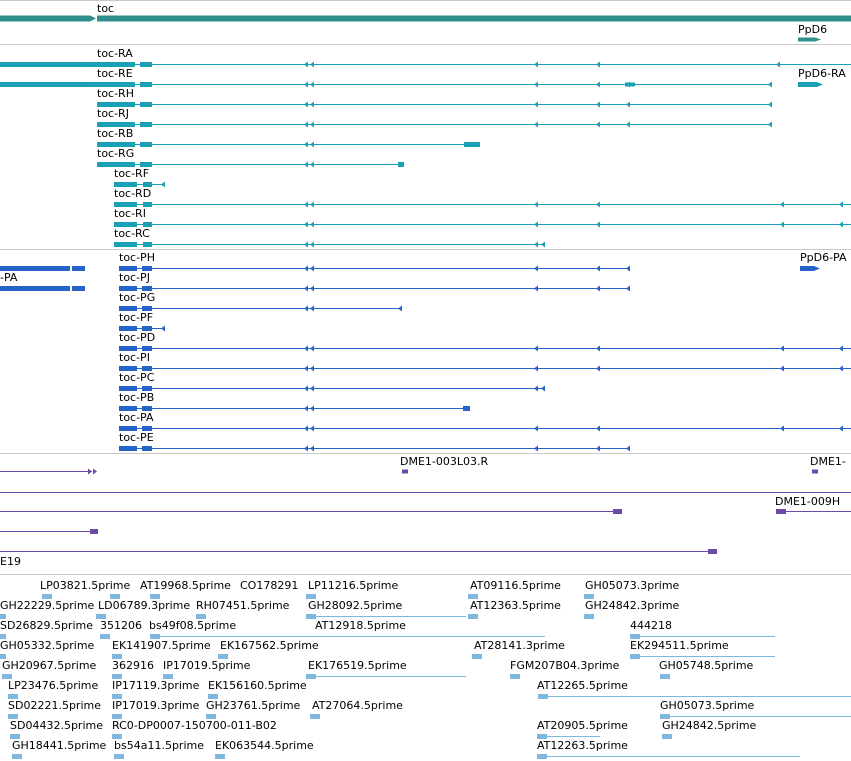 Image resolution: width=851 pixels, height=761 pixels. I want to click on feature-end-arrow-icon, so click(818, 39).